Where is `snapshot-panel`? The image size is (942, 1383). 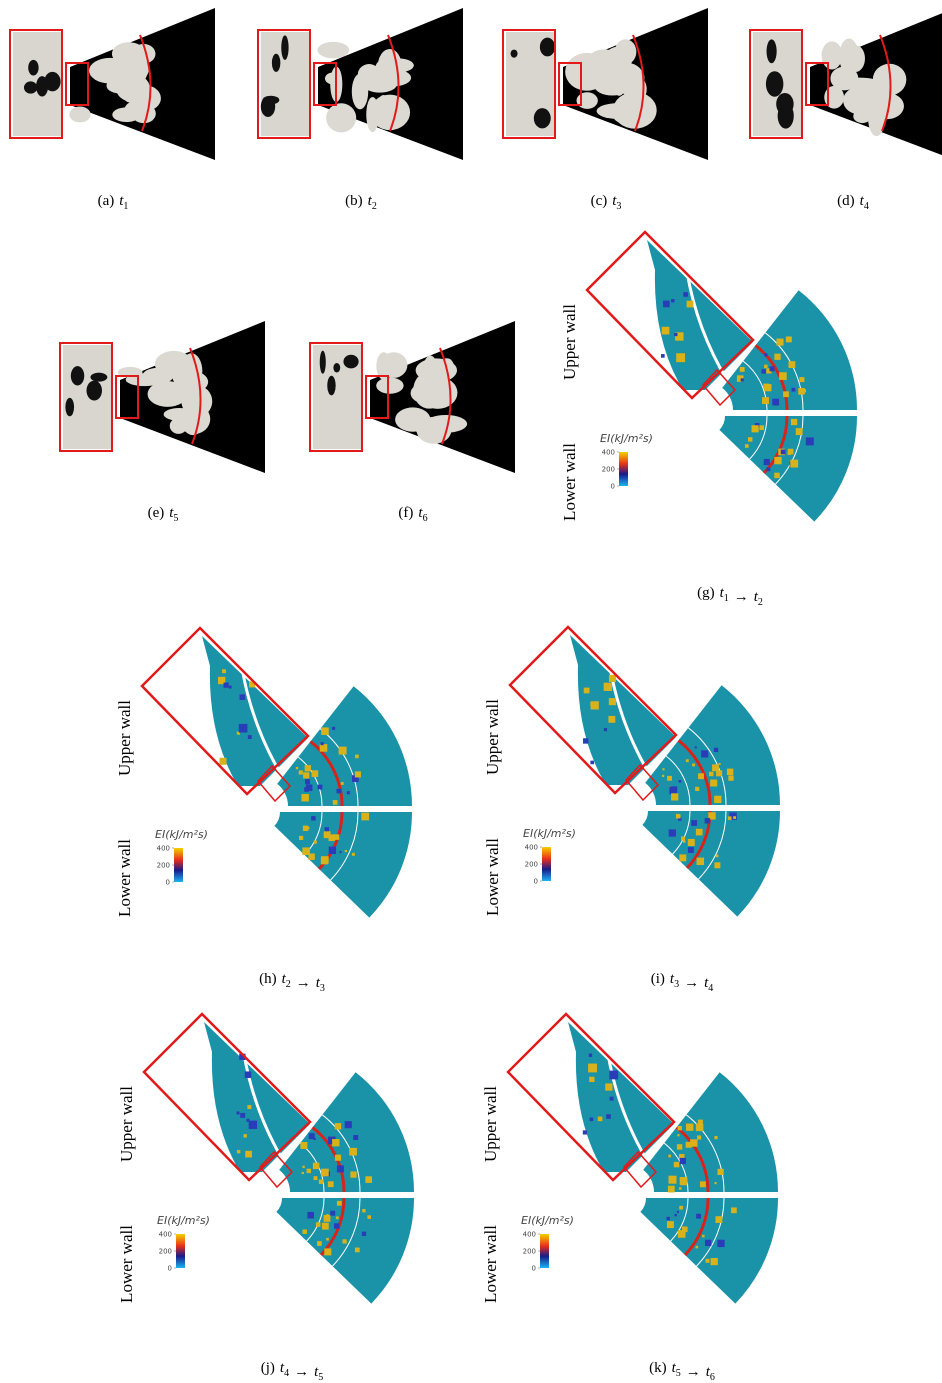 snapshot-panel is located at coordinates (112, 84).